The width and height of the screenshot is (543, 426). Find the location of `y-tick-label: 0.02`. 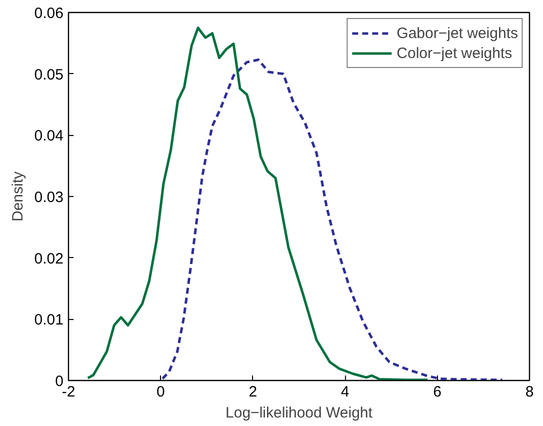

y-tick-label: 0.02 is located at coordinates (49, 259).